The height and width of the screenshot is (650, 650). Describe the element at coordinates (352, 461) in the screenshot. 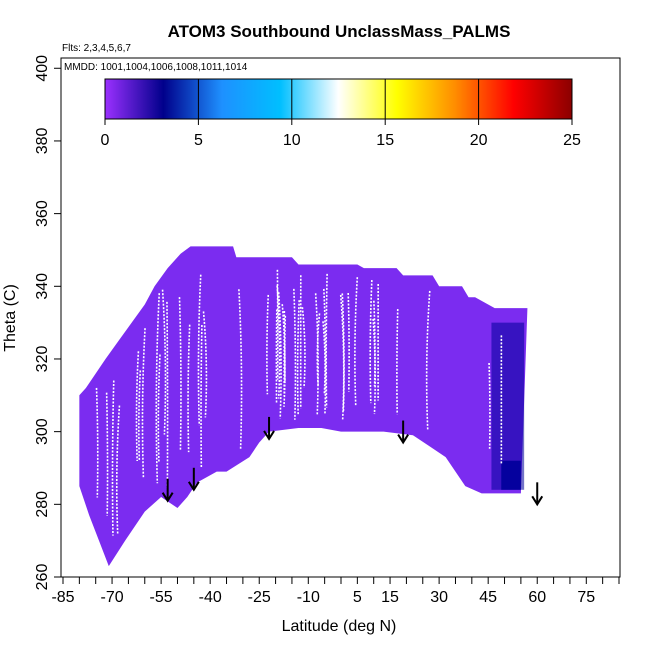

I see `arrow-markers` at that location.